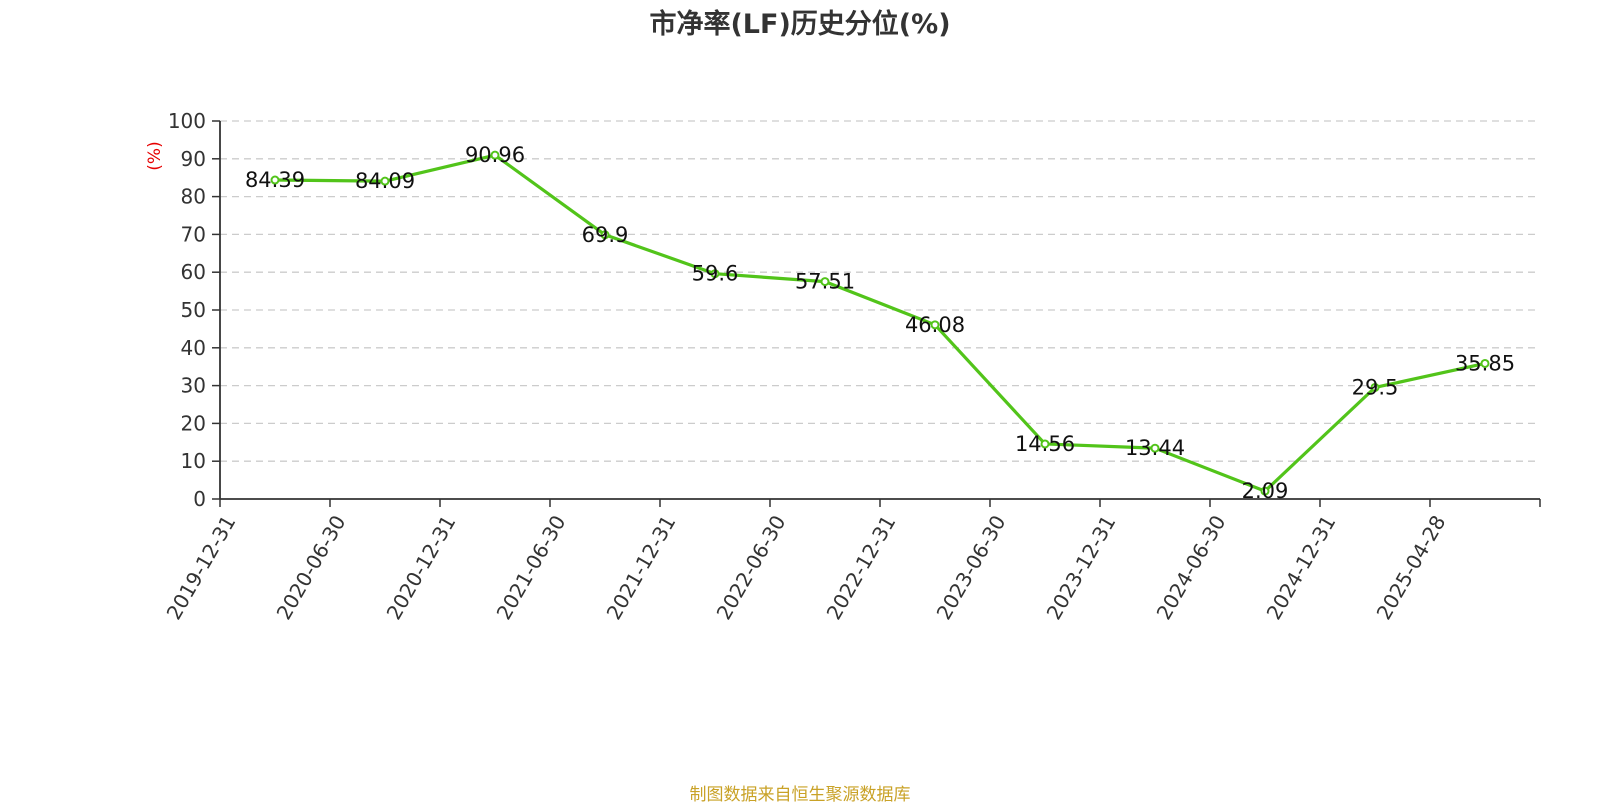 Image resolution: width=1600 pixels, height=805 pixels. Describe the element at coordinates (751, 567) in the screenshot. I see `x-tick-label: 2022-06-30` at that location.